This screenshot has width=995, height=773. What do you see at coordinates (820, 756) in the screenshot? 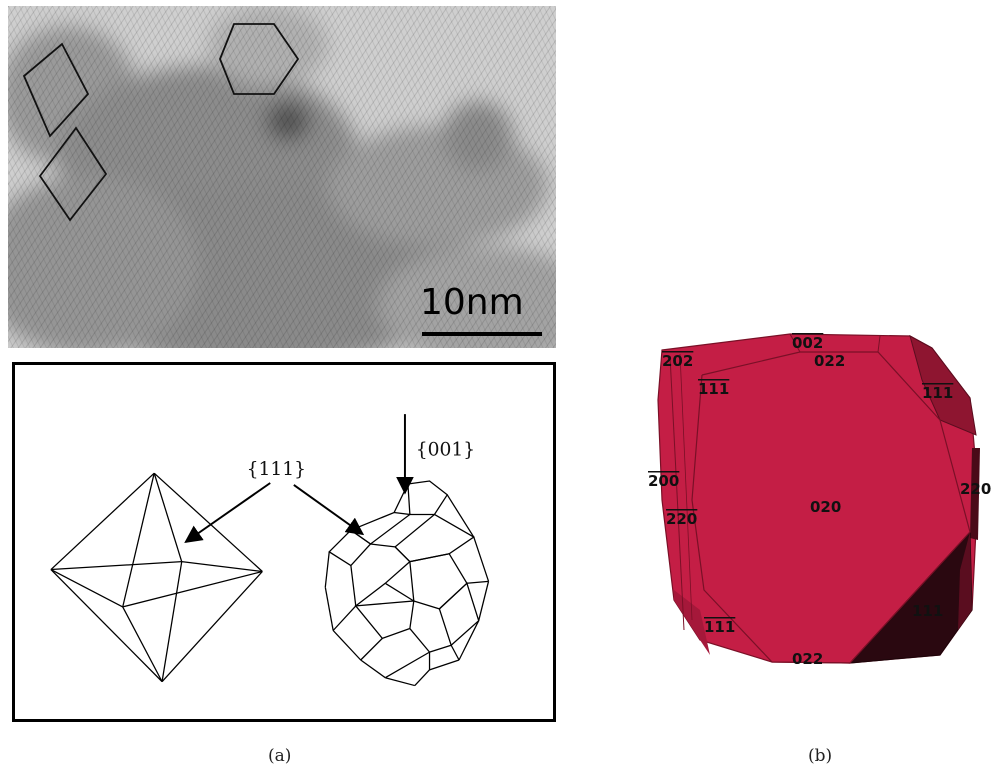
I see `caption-b: (b)` at bounding box center [820, 756].